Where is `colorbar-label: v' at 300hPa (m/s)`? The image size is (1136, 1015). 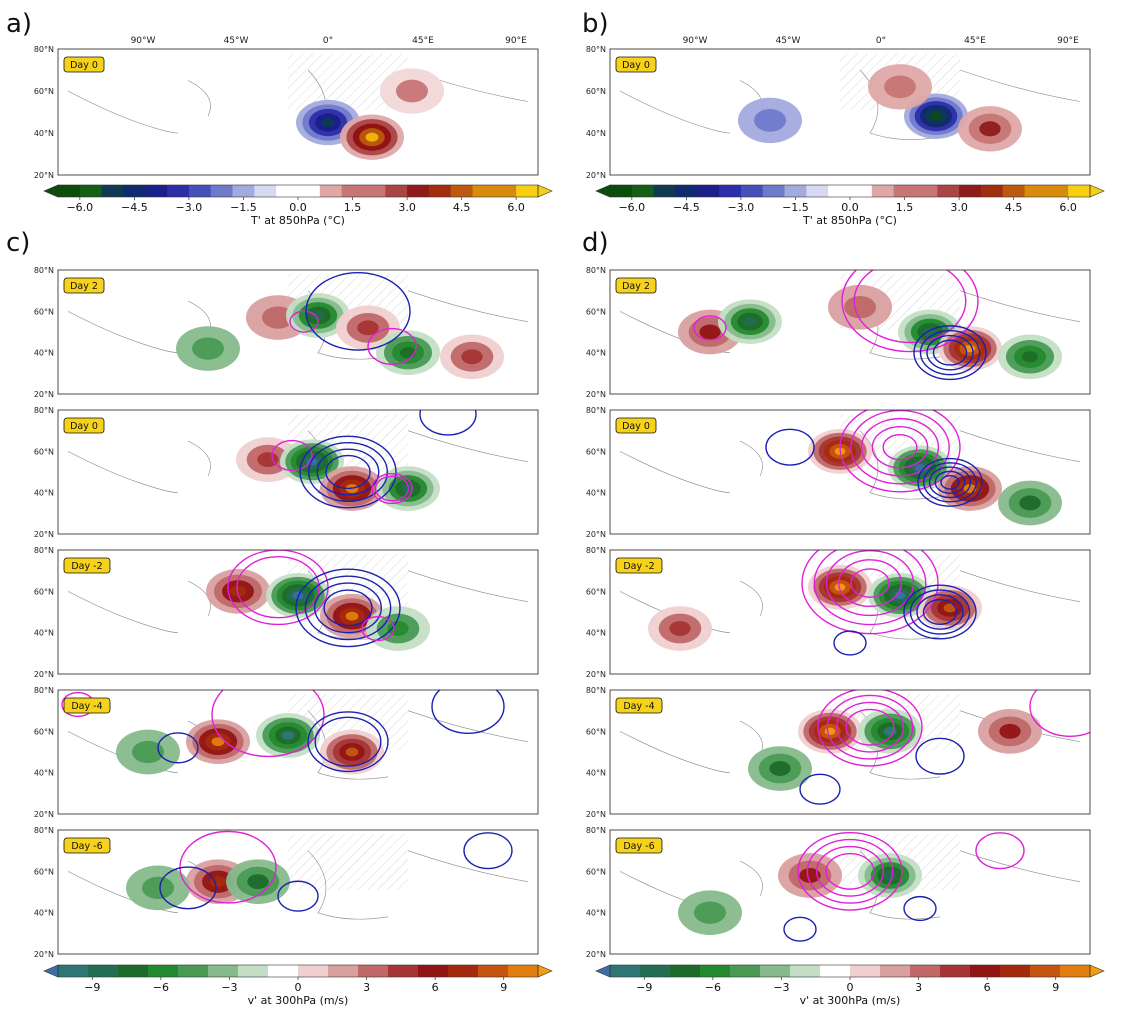 colorbar-label: v' at 300hPa (m/s) is located at coordinates (298, 1000).